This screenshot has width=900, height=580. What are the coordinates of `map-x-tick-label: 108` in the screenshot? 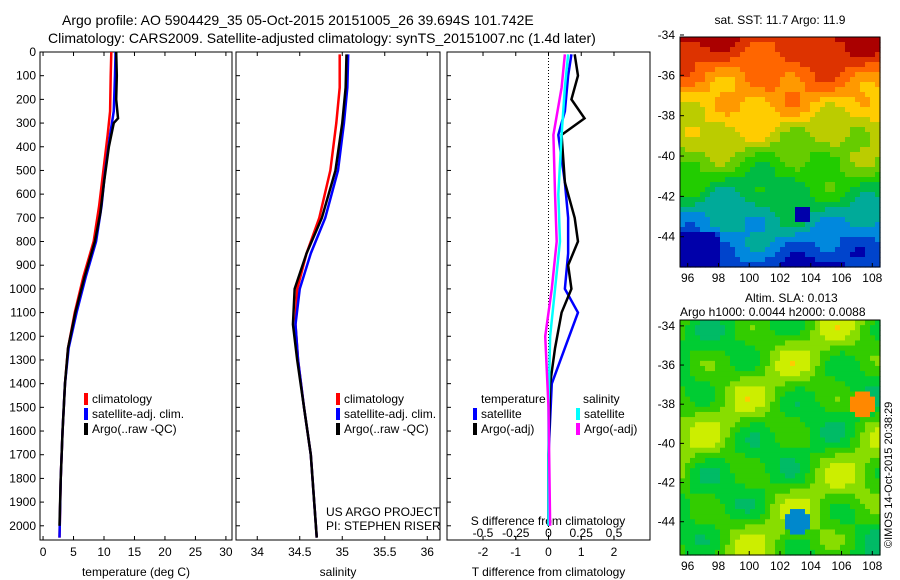 It's located at (872, 278).